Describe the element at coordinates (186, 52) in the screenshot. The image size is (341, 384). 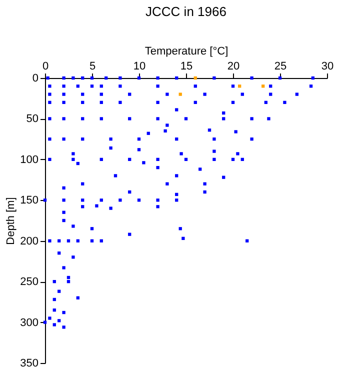
I see `x-axis-title: Temperature [°C]` at that location.